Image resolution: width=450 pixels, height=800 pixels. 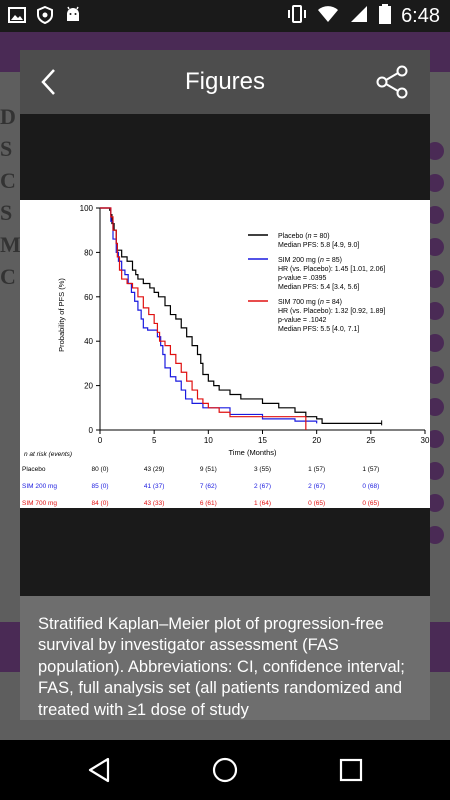 What do you see at coordinates (88, 386) in the screenshot?
I see `y-tick-label: 20` at bounding box center [88, 386].